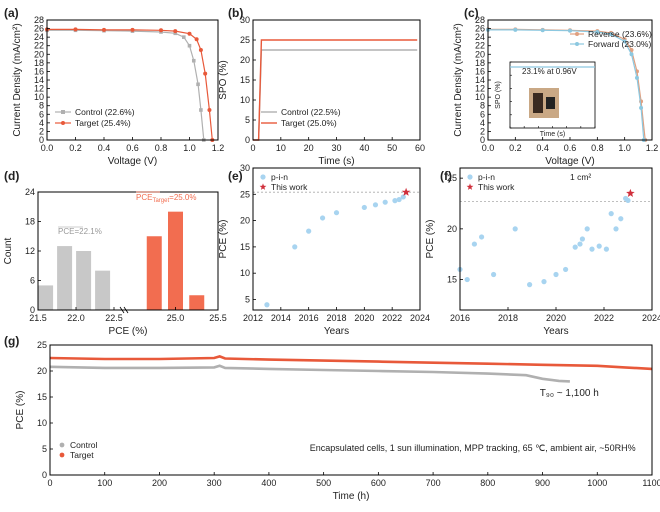  What do you see at coordinates (309, 148) in the screenshot?
I see `b-xtick-label: 20` at bounding box center [309, 148].